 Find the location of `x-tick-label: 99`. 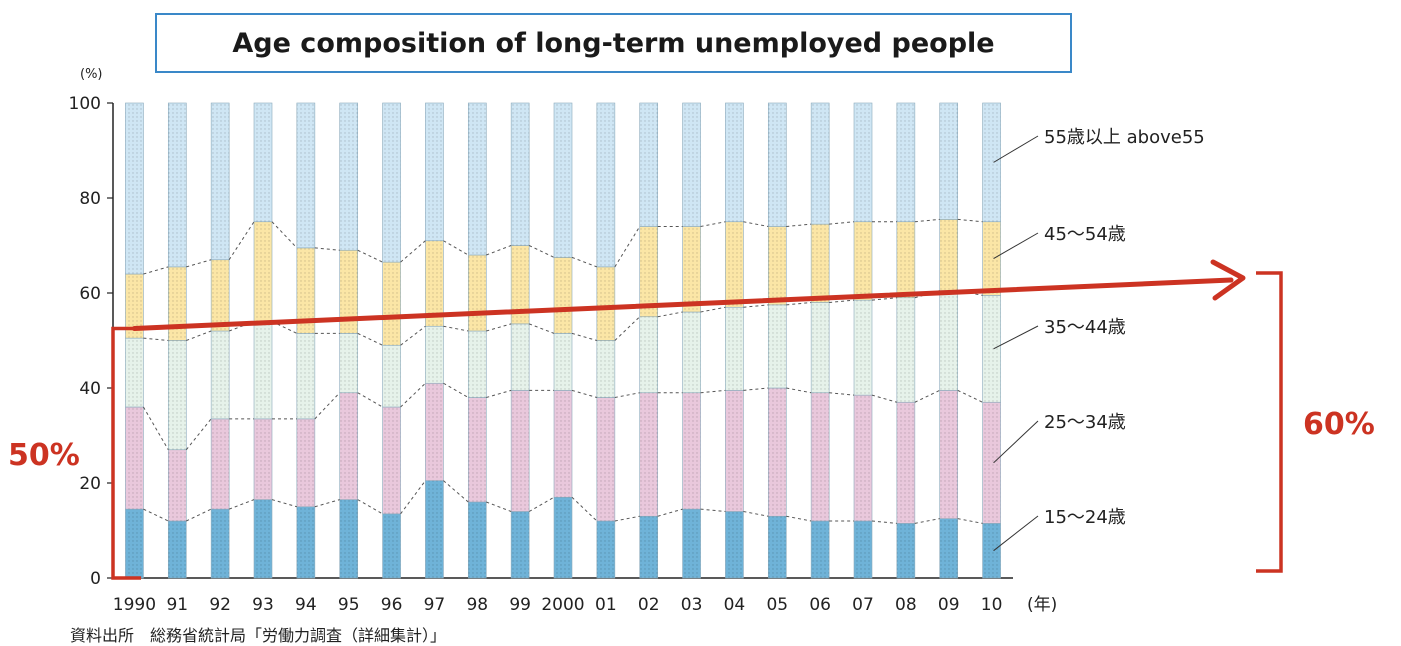

x-tick-label: 99 is located at coordinates (520, 605).